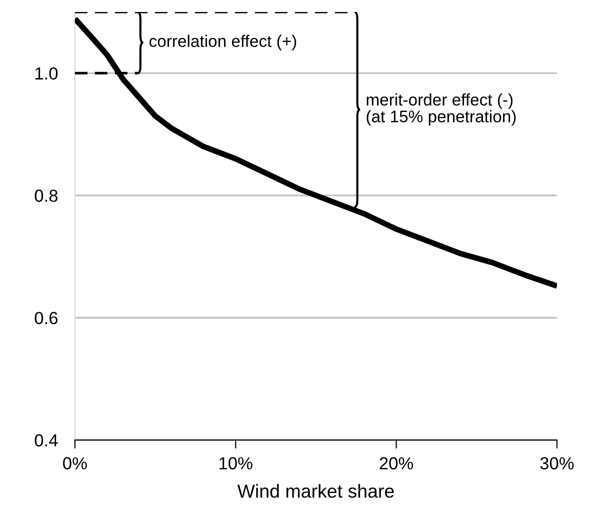  What do you see at coordinates (315, 491) in the screenshot?
I see `x-axis-title: Wind market share` at bounding box center [315, 491].